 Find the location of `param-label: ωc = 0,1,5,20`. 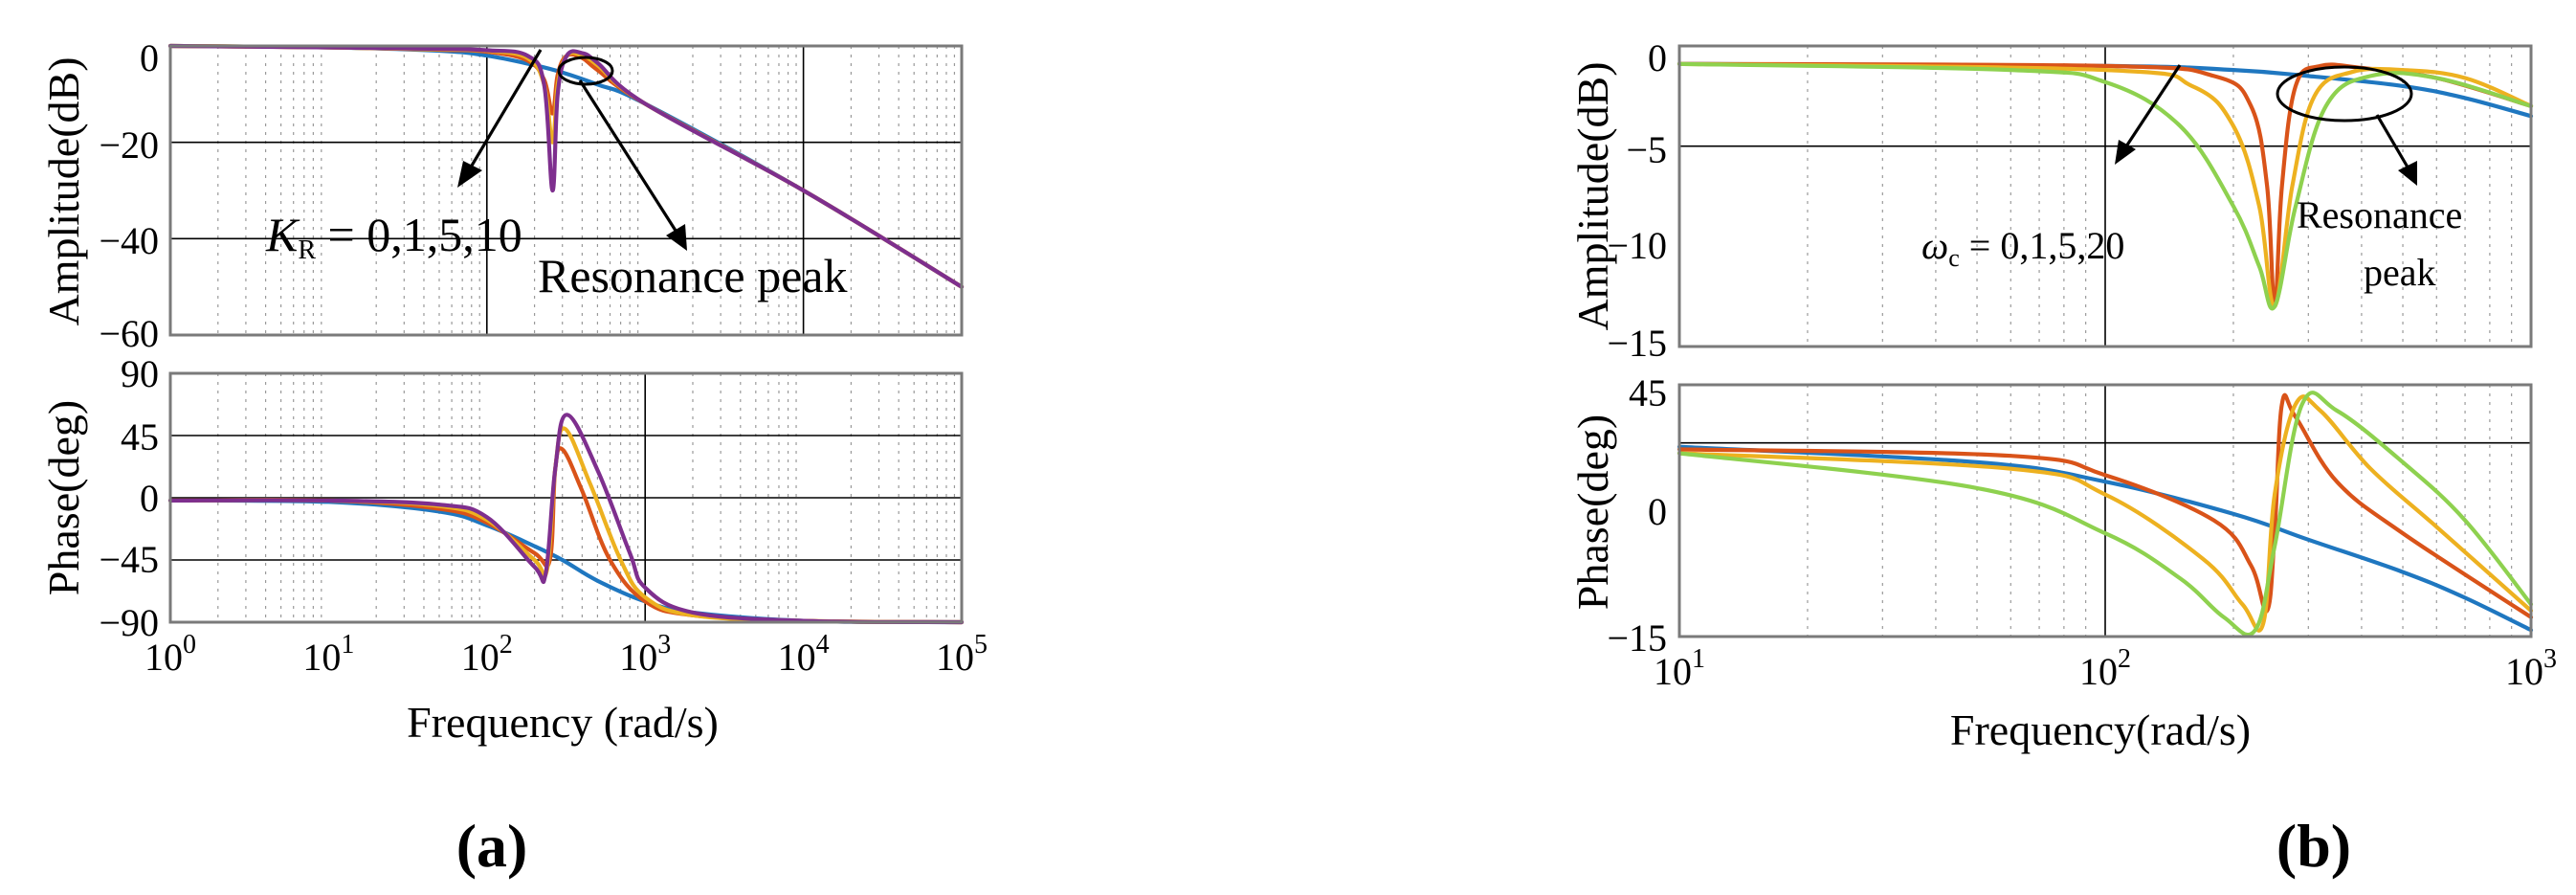

param-label: ωc = 0,1,5,20 is located at coordinates (2022, 248).